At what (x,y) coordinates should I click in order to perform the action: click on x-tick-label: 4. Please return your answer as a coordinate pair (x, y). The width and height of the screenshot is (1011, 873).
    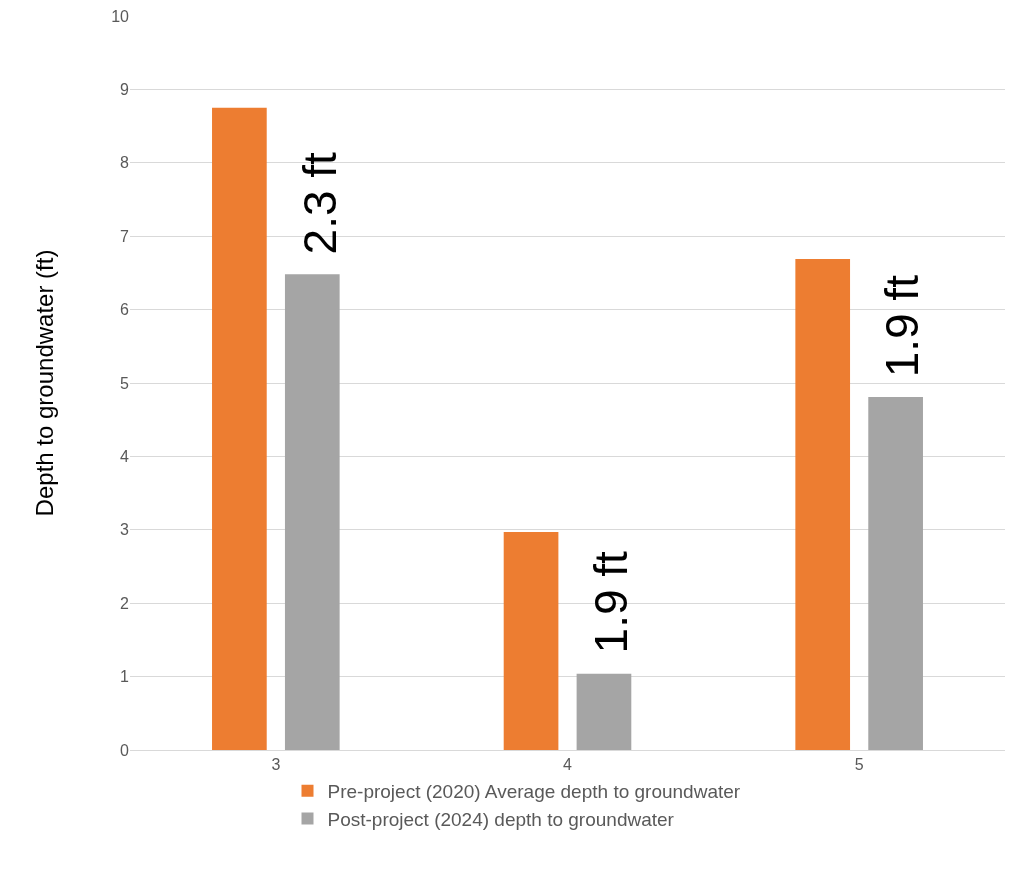
    Looking at the image, I should click on (568, 765).